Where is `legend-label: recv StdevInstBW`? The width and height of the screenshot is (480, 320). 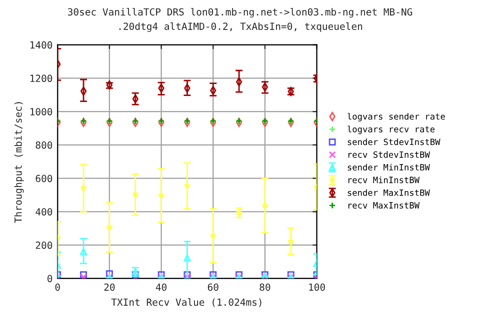 legend-label: recv StdevInstBW is located at coordinates (389, 154).